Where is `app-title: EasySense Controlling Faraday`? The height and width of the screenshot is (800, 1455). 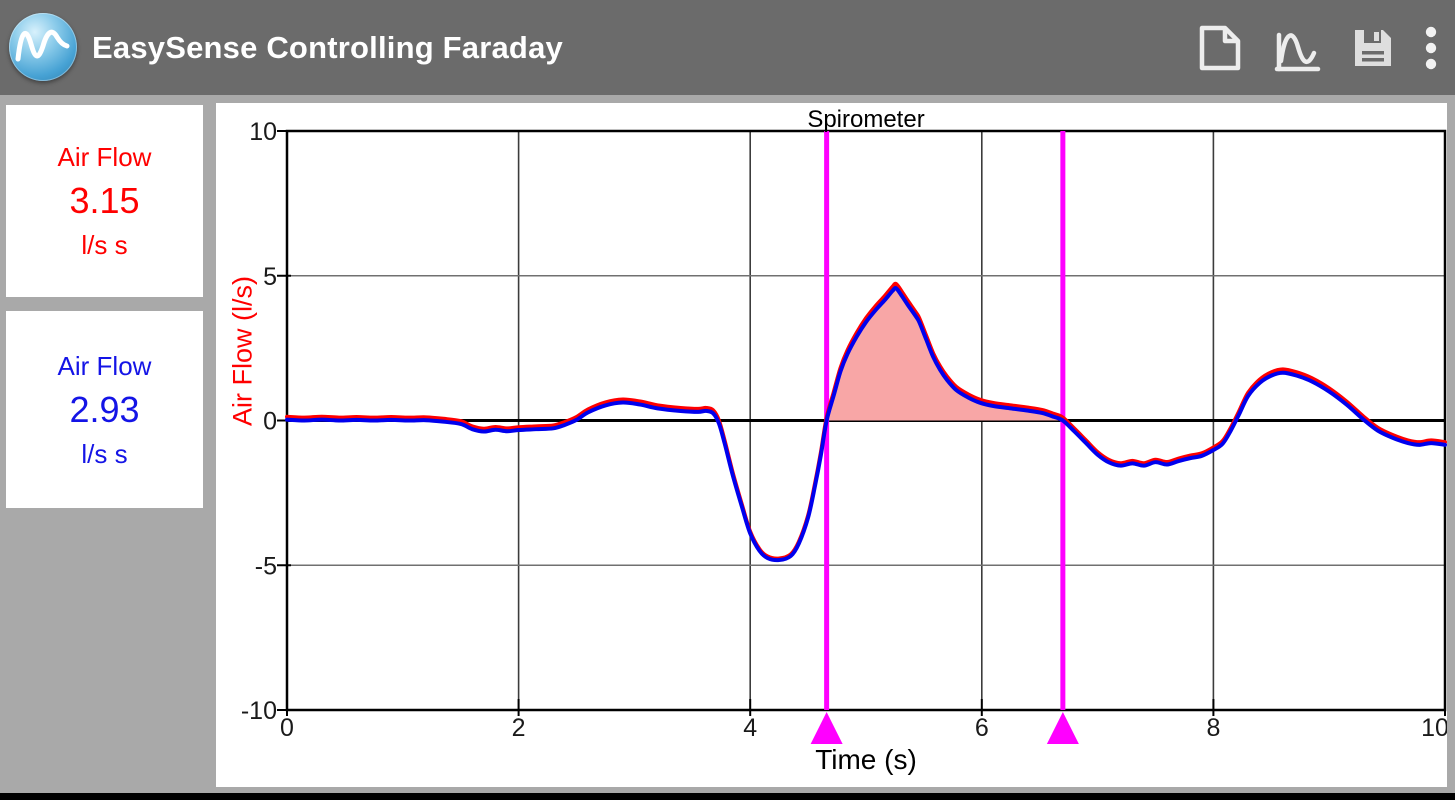
app-title: EasySense Controlling Faraday is located at coordinates (327, 47).